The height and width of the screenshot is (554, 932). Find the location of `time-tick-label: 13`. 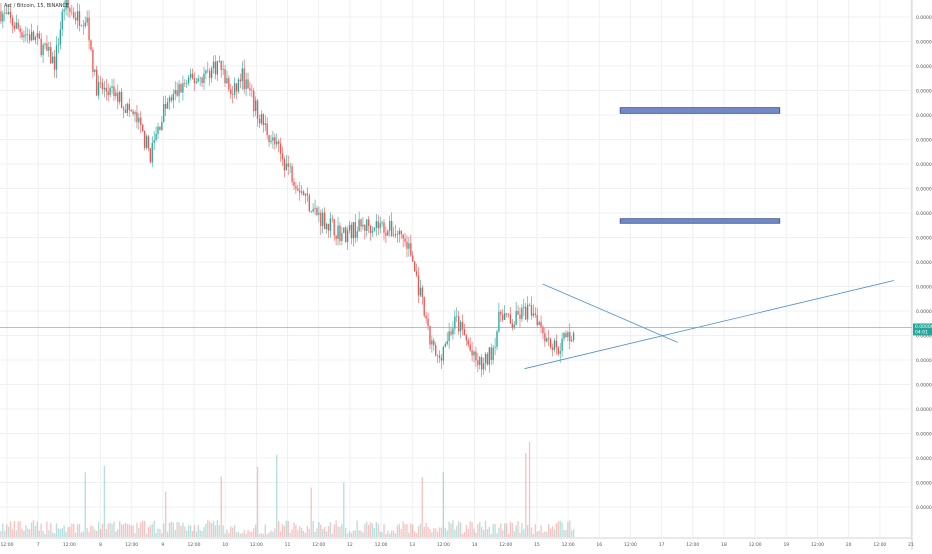

time-tick-label: 13 is located at coordinates (412, 545).